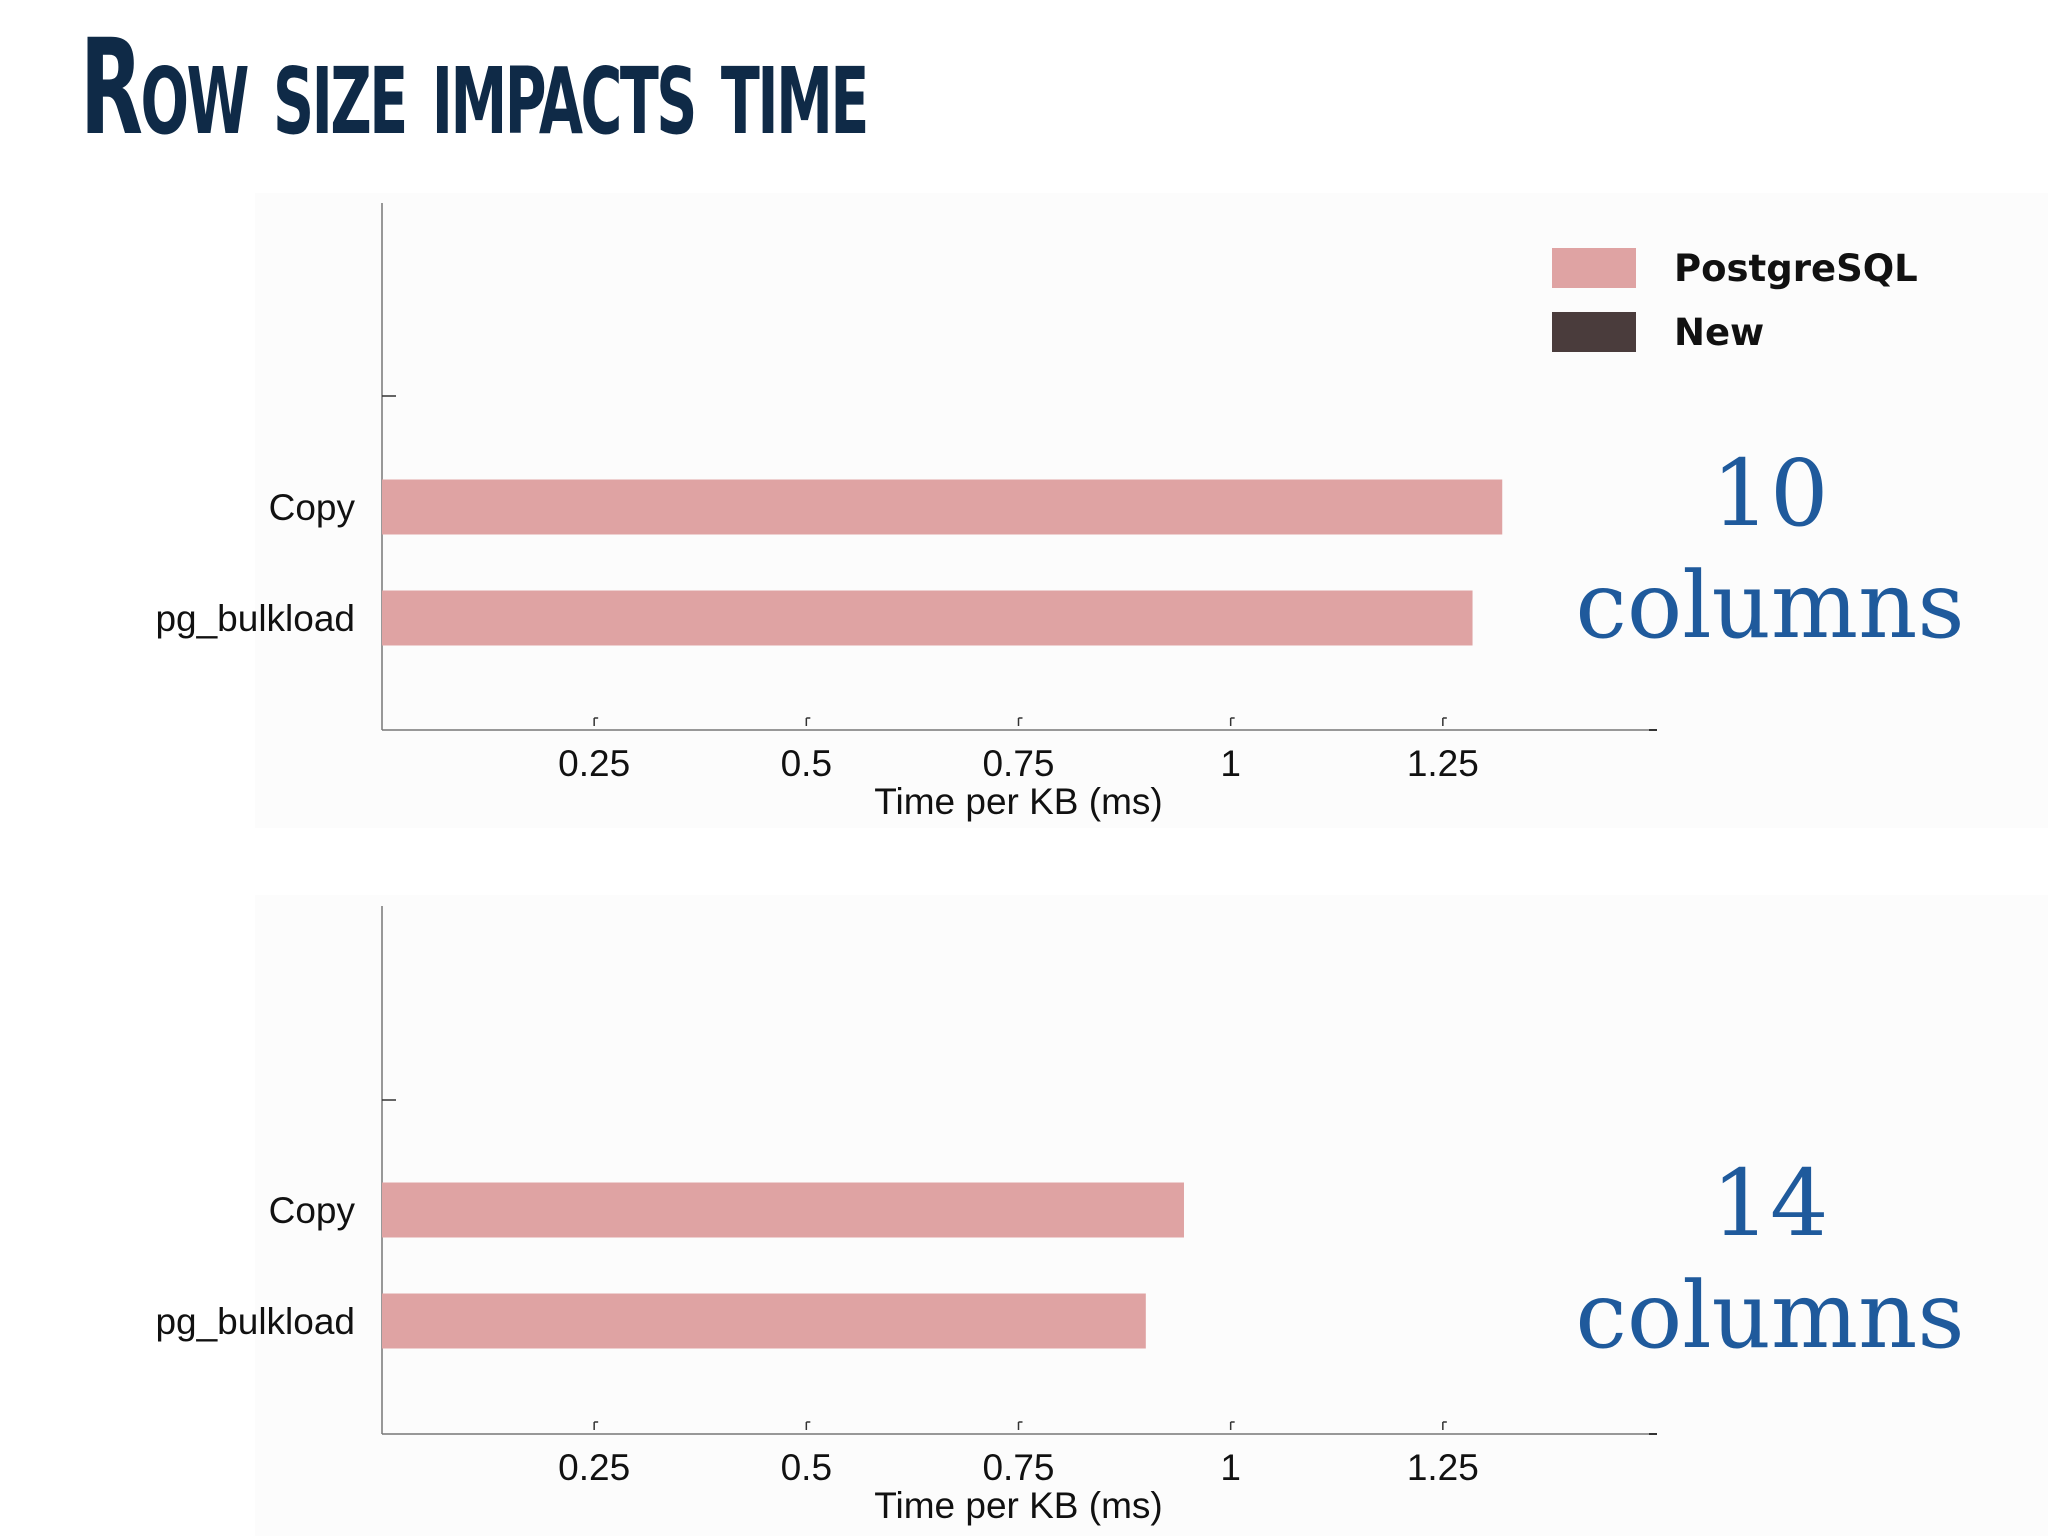  I want to click on legend-label: PostgreSQL, so click(1796, 268).